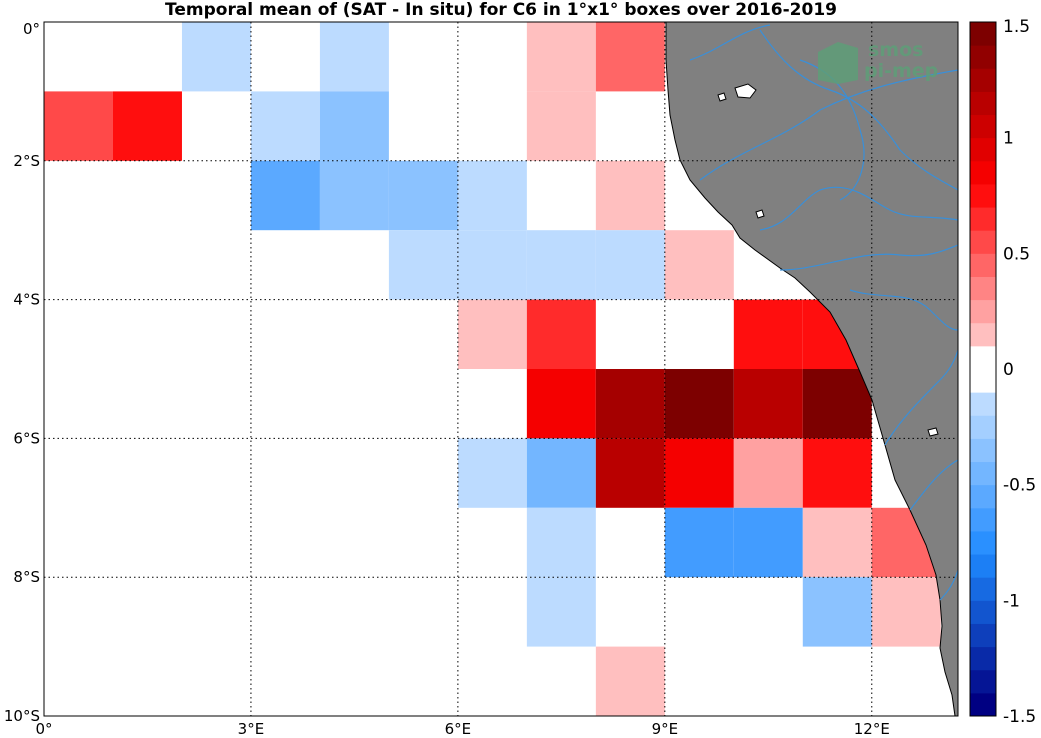 This screenshot has width=1041, height=738. I want to click on smos-pimep-logo: smos pi-mep, so click(878, 61).